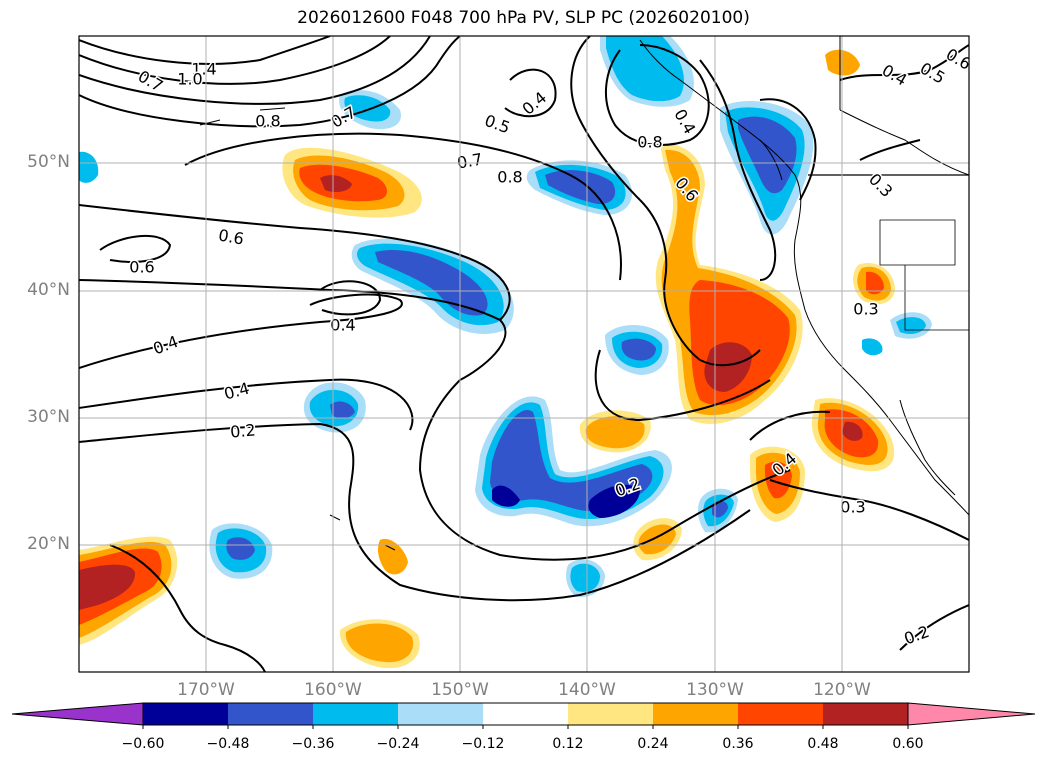  What do you see at coordinates (908, 744) in the screenshot?
I see `colorbar-tick-label: 0.60` at bounding box center [908, 744].